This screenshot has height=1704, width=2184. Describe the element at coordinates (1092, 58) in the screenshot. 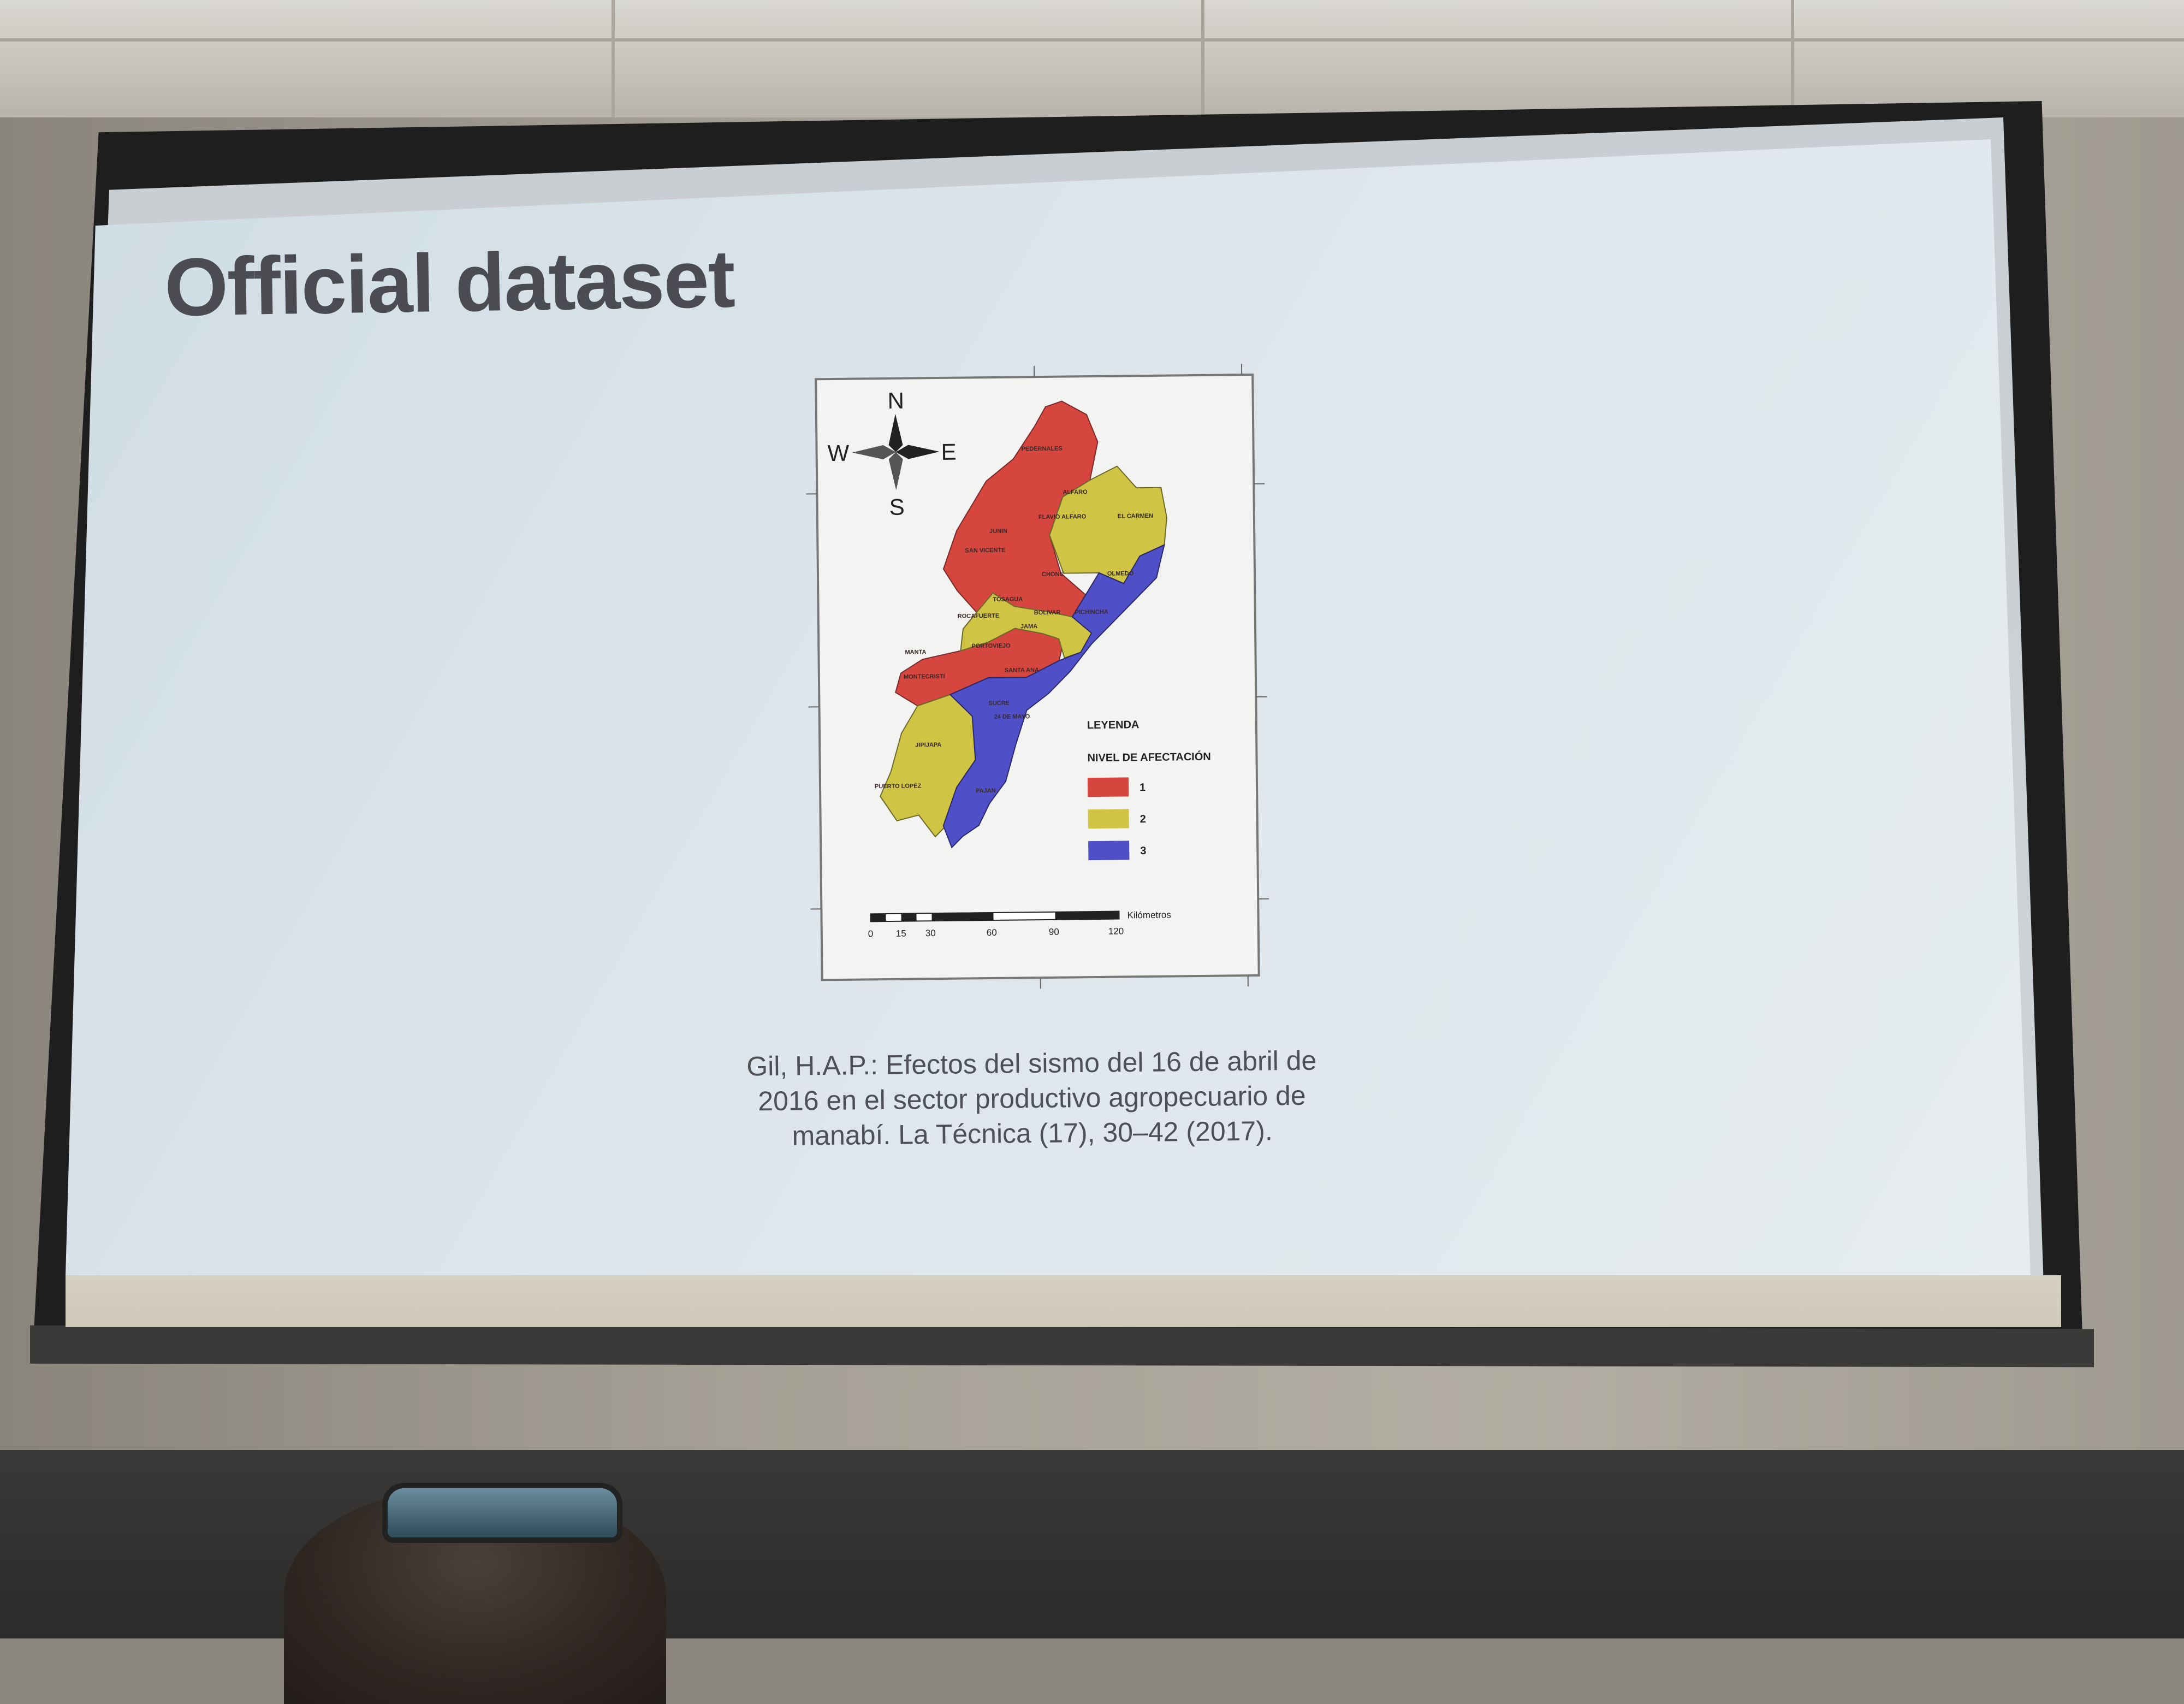

I see `ceiling` at that location.